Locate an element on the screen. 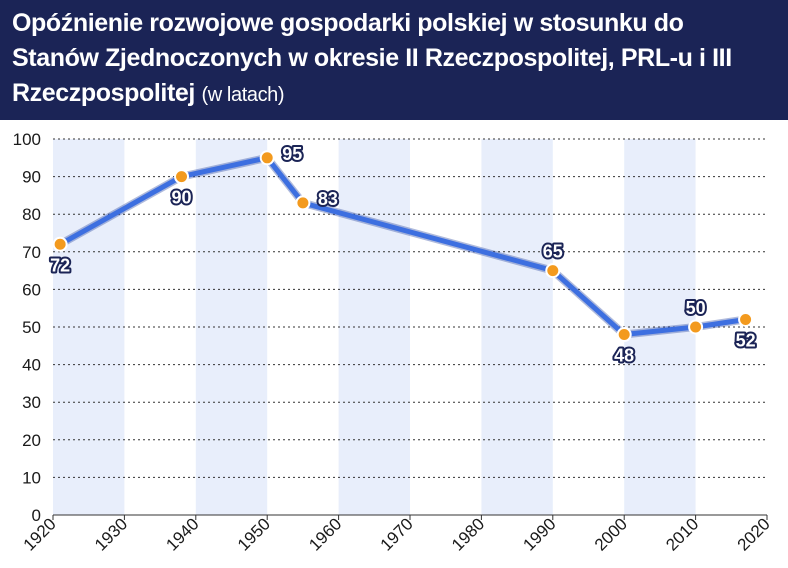 Image resolution: width=788 pixels, height=568 pixels. y-tick-label: 0 is located at coordinates (36, 515).